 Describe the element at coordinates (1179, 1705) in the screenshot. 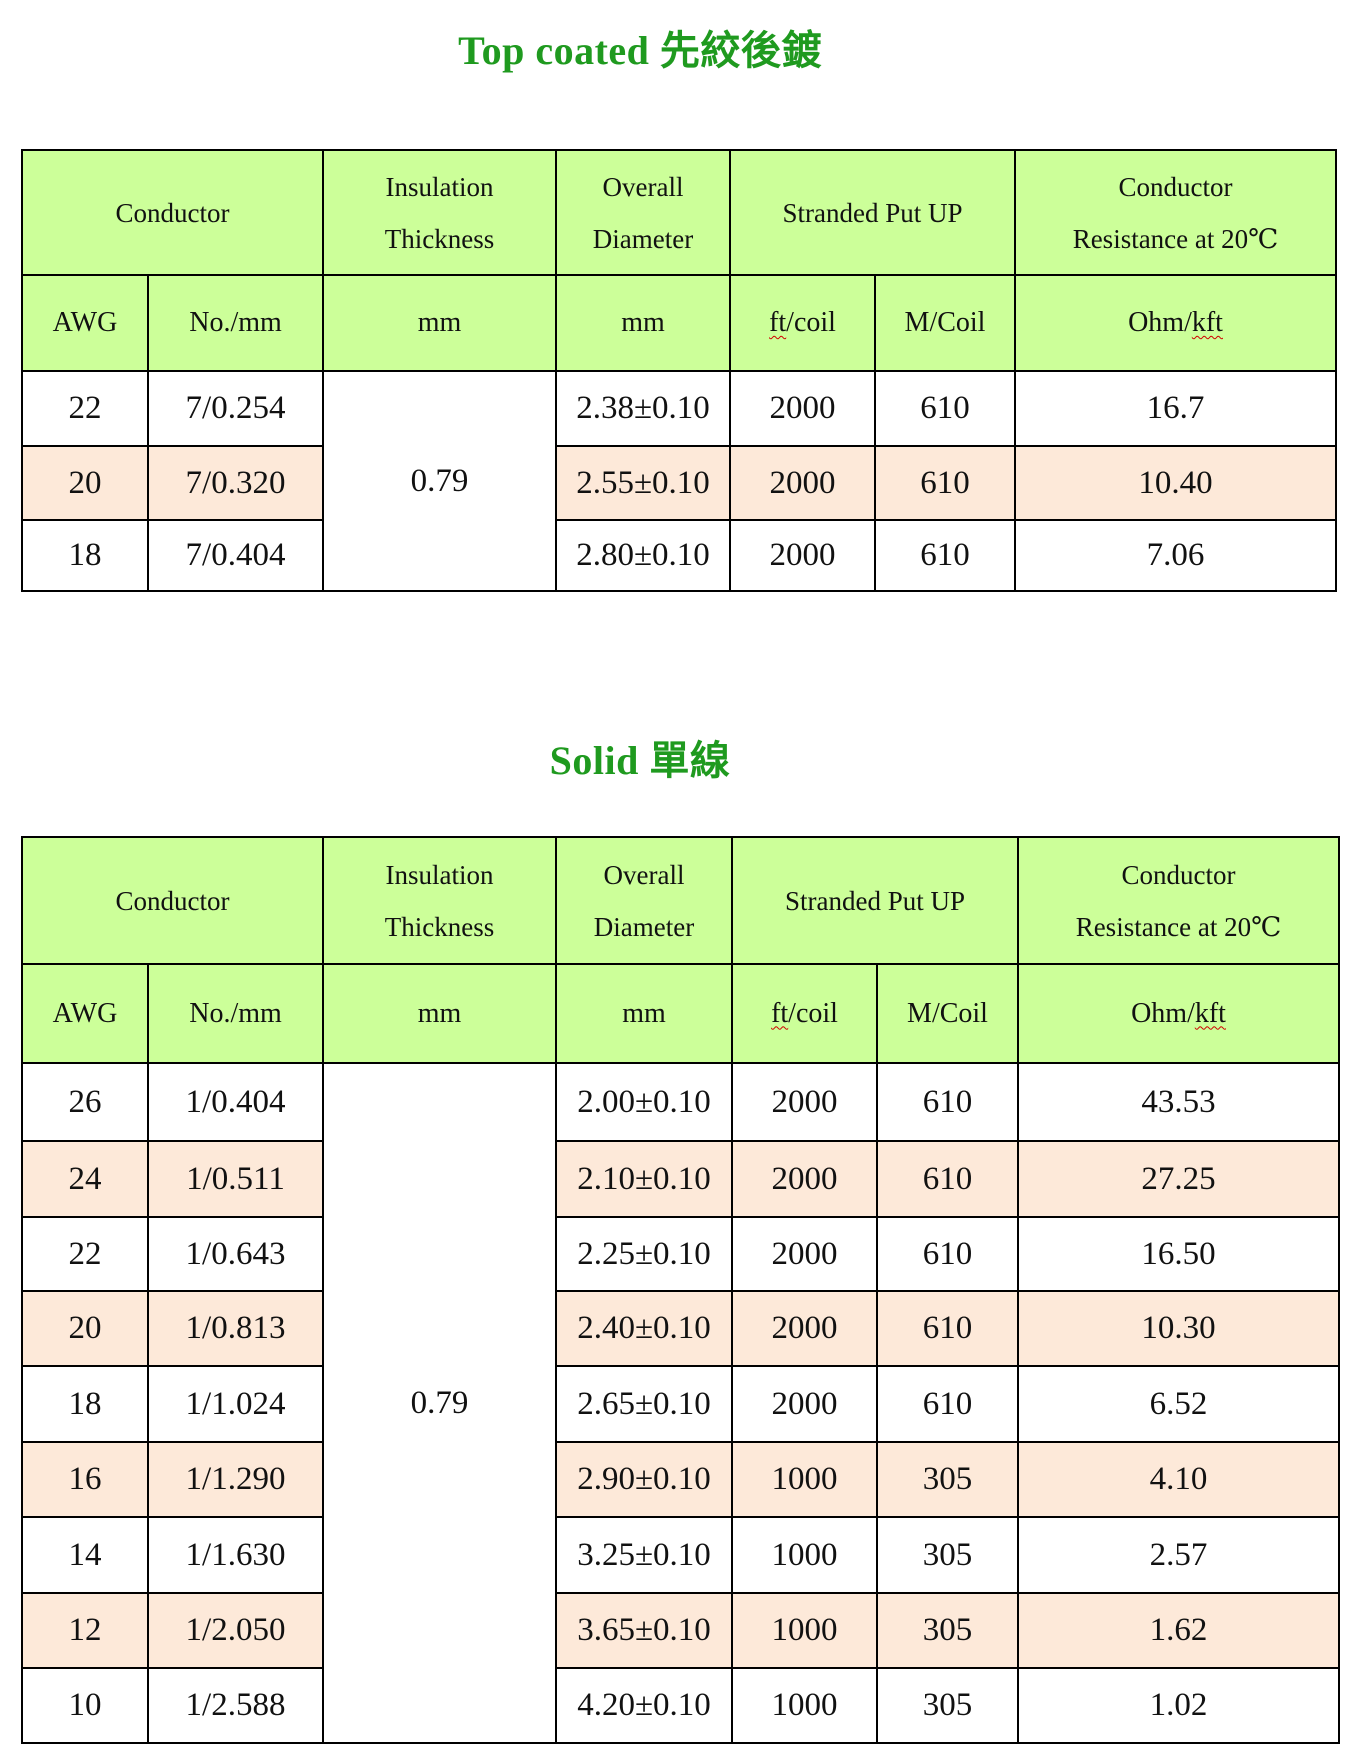

I see `cell-resistance: 1.02` at that location.